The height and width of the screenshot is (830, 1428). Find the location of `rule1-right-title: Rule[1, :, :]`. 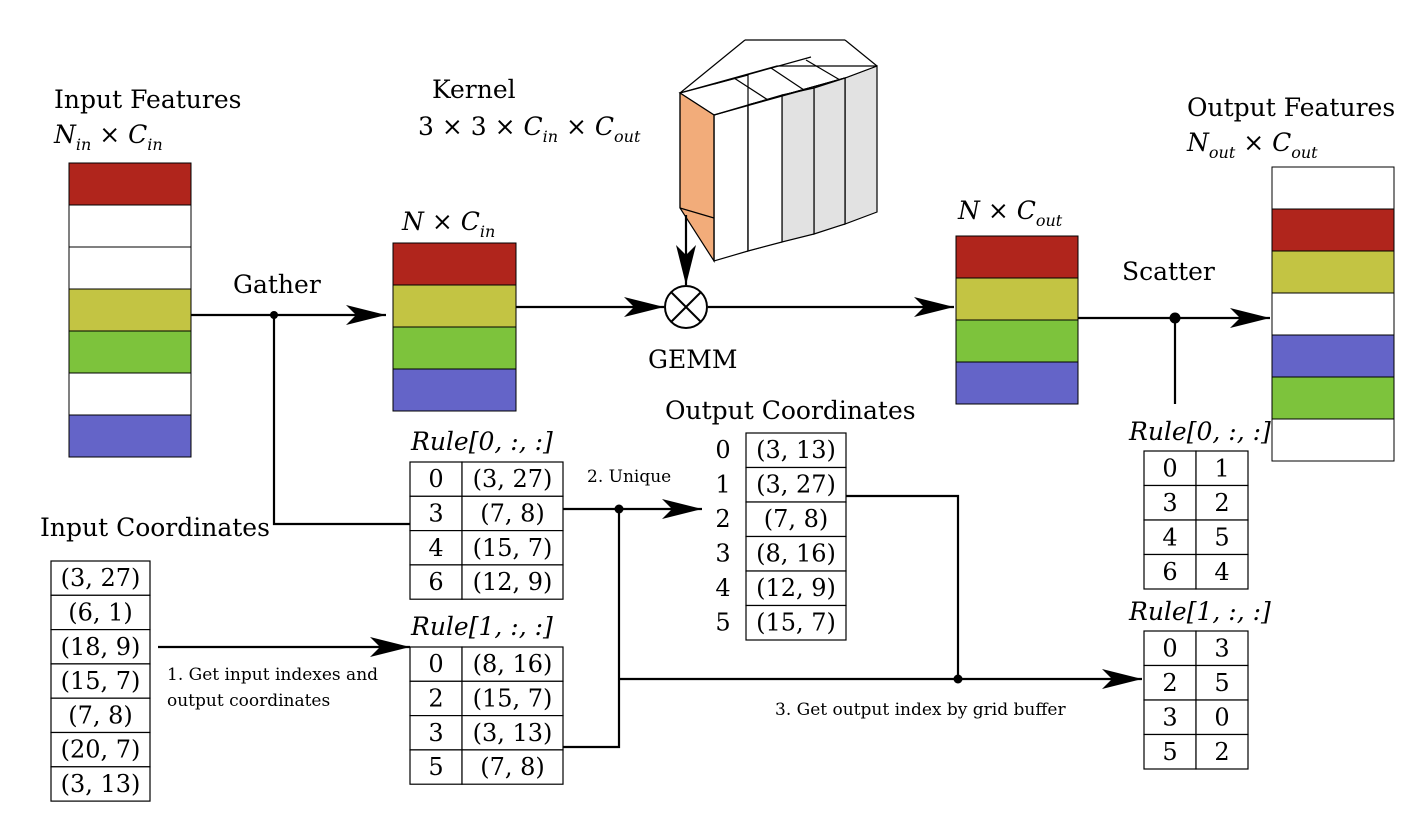

rule1-right-title: Rule[1, :, :] is located at coordinates (1199, 611).